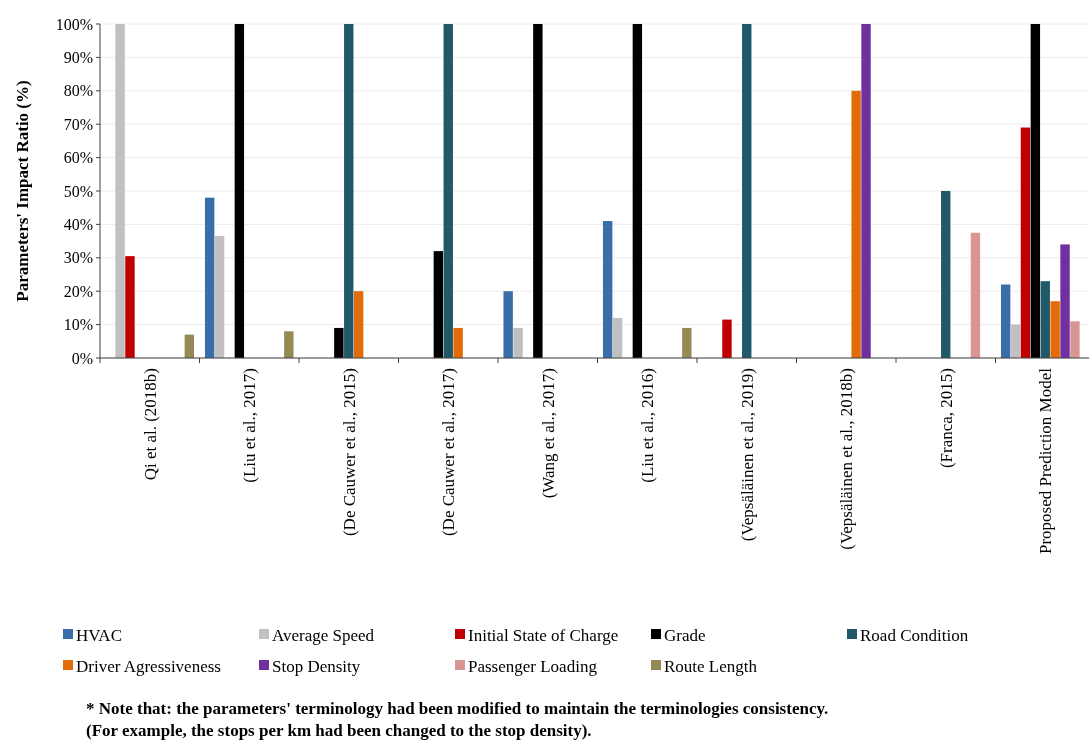 Image resolution: width=1089 pixels, height=740 pixels. I want to click on x-tick-label: (Wang et al., 2017), so click(548, 433).